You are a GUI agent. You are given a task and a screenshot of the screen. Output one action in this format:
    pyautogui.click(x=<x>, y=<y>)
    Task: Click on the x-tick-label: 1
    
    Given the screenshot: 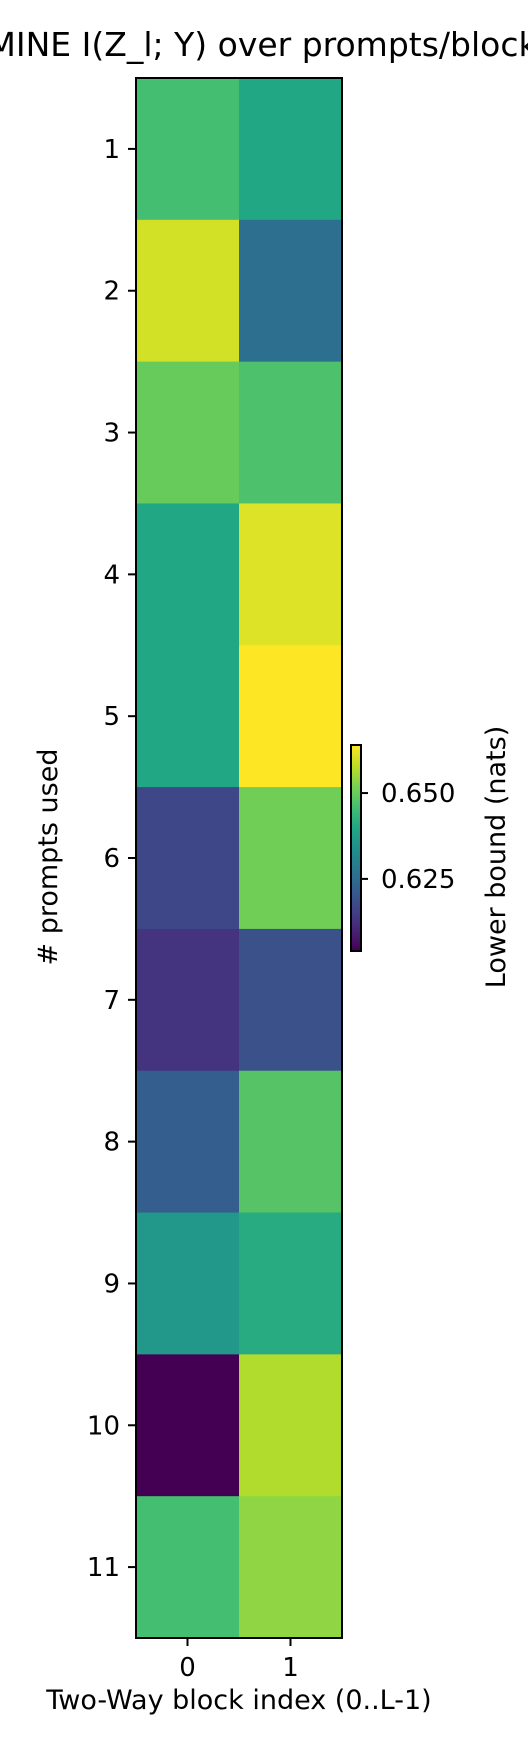 What is the action you would take?
    pyautogui.click(x=290, y=1668)
    